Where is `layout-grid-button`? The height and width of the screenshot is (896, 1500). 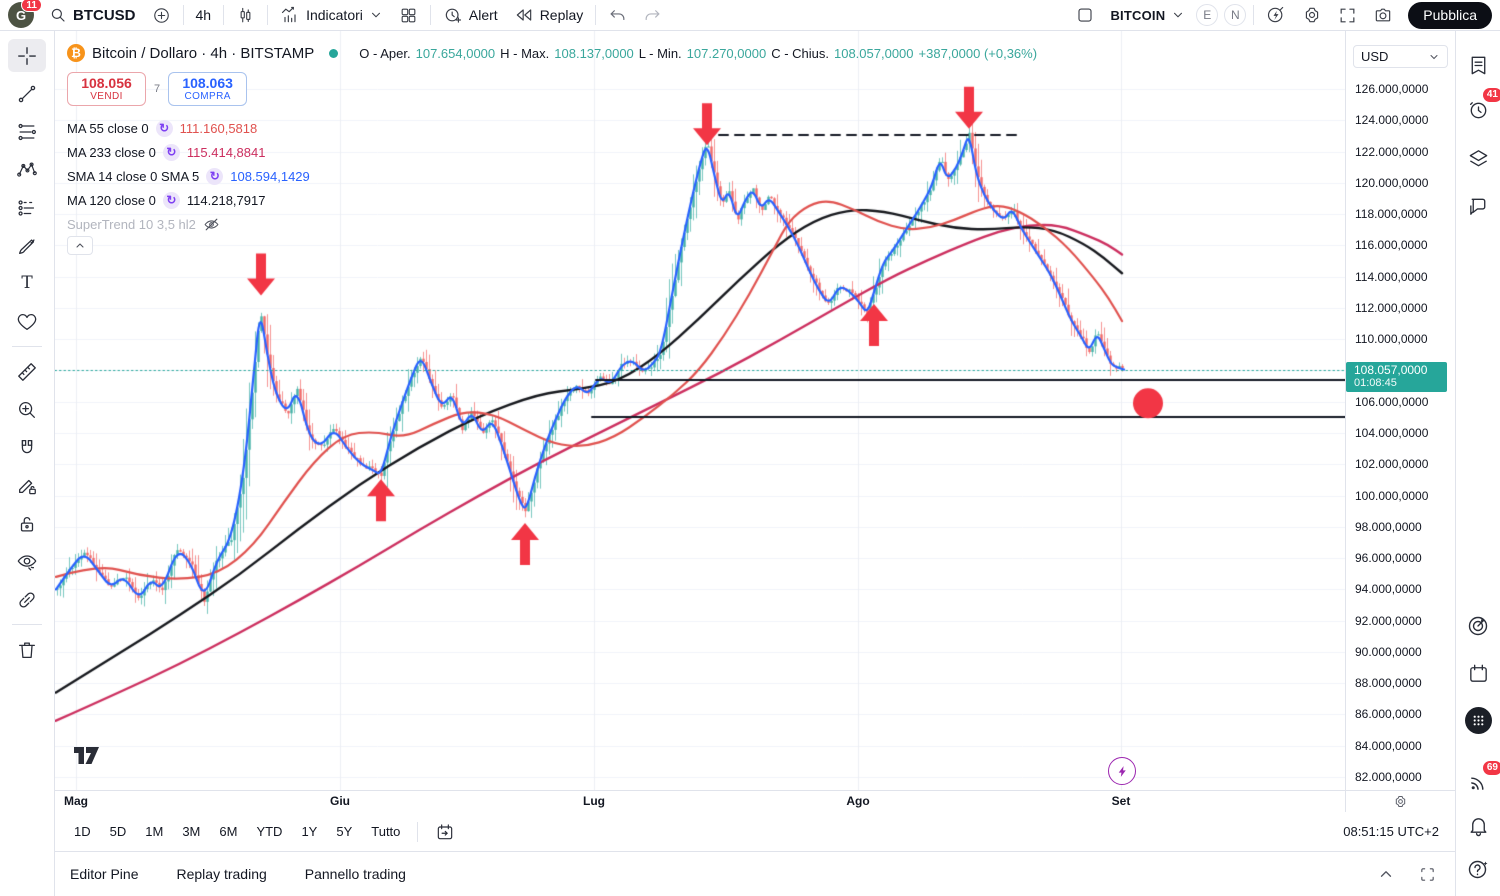 layout-grid-button is located at coordinates (408, 15).